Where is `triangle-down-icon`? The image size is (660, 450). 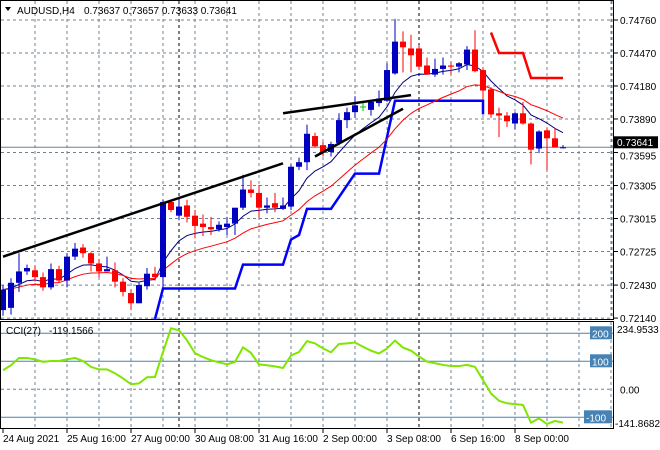
triangle-down-icon is located at coordinates (8, 9).